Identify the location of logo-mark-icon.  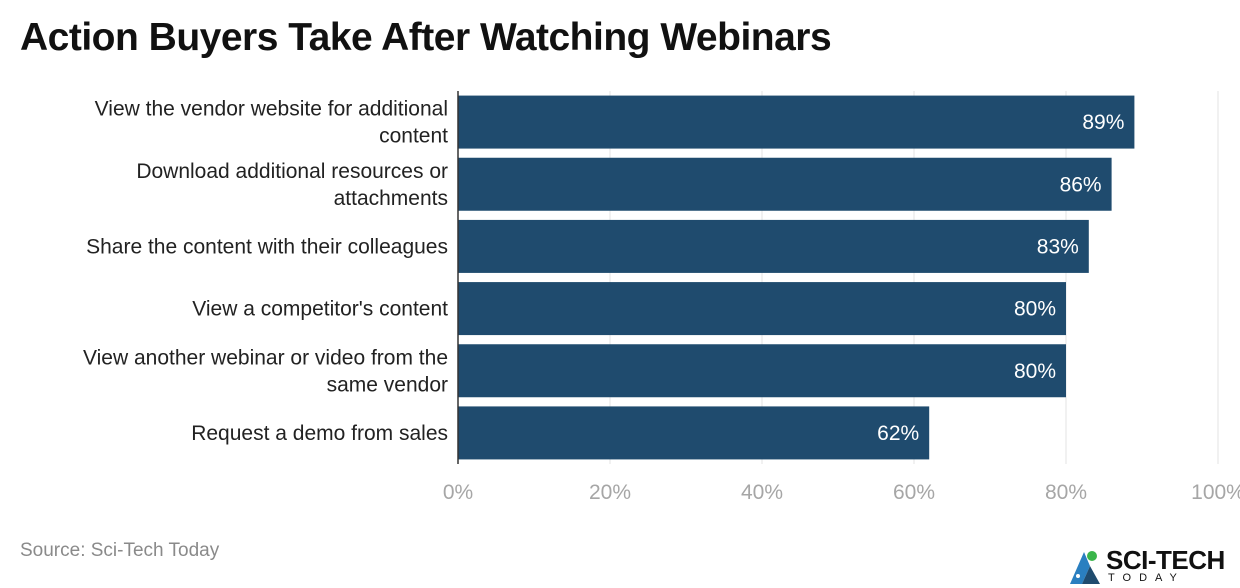
(1085, 567).